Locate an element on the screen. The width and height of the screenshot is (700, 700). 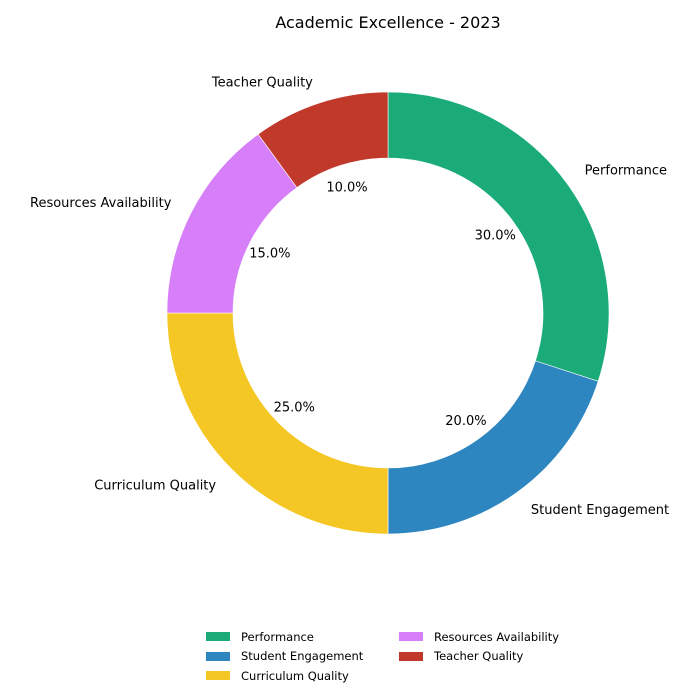
legend-label: Resources Availability is located at coordinates (497, 636).